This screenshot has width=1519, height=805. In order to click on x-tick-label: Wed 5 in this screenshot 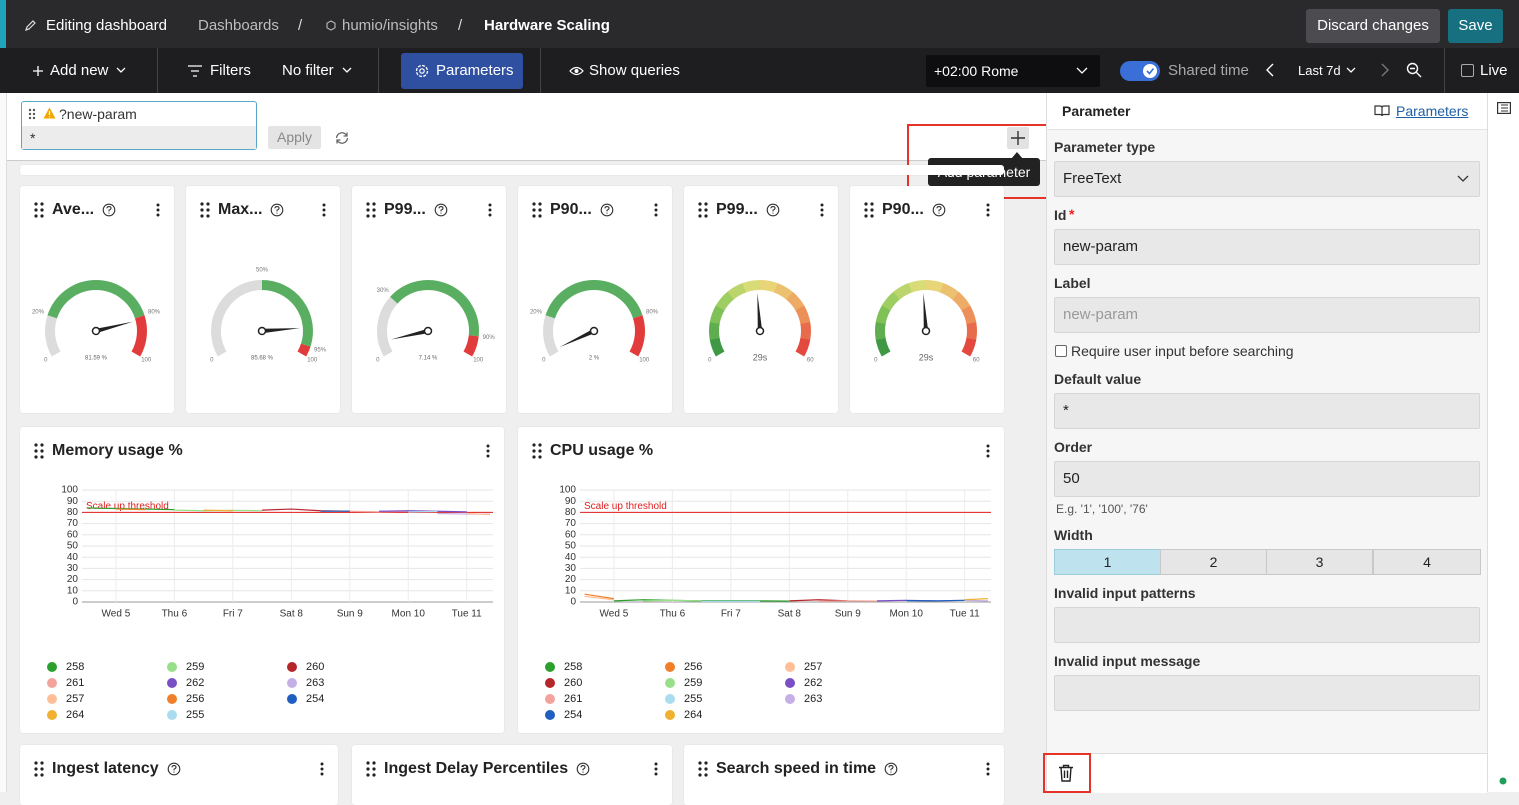, I will do `click(116, 614)`.